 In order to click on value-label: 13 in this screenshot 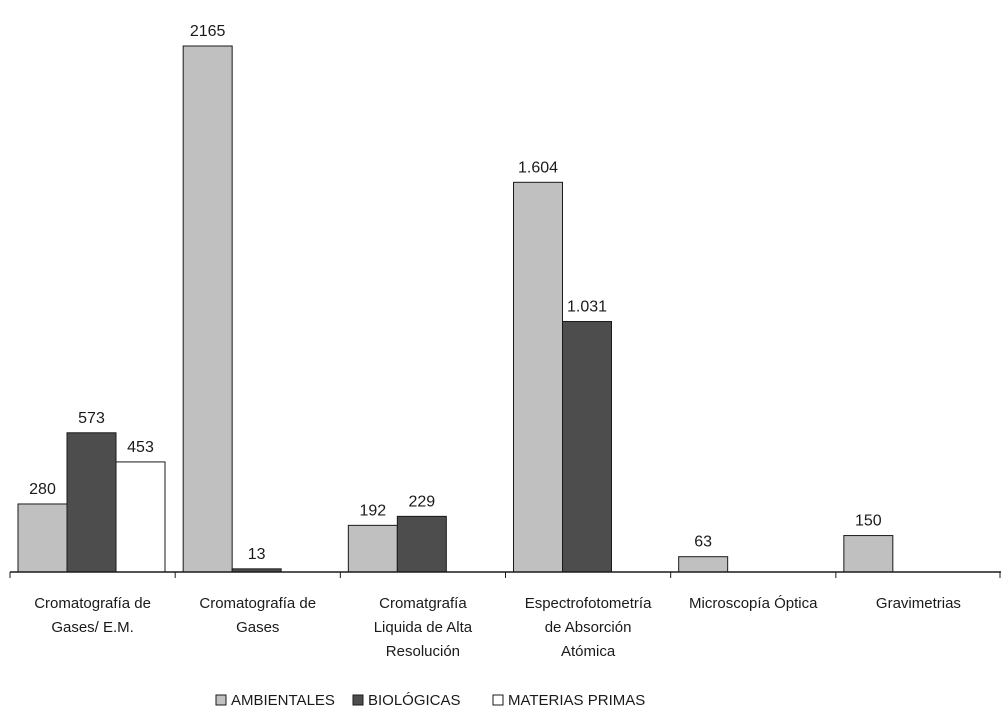, I will do `click(257, 554)`.